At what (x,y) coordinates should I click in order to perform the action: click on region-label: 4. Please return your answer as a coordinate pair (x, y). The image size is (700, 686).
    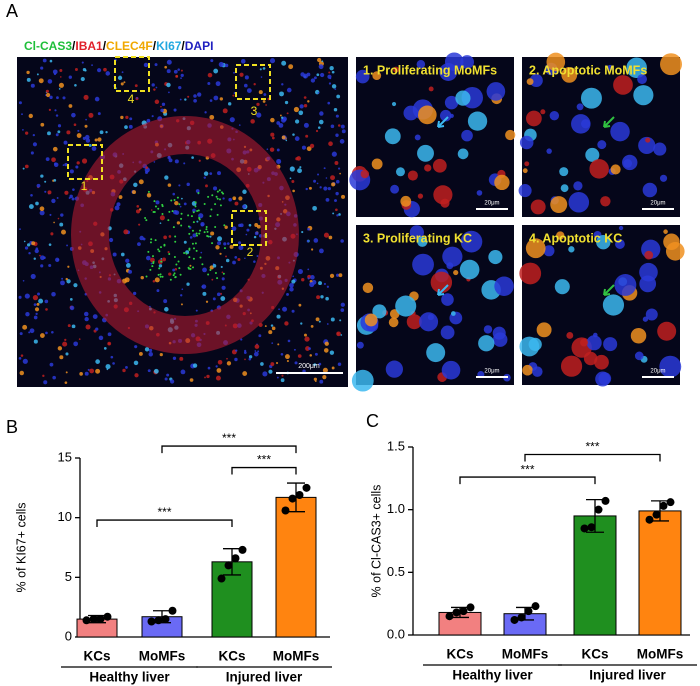
    Looking at the image, I should click on (131, 99).